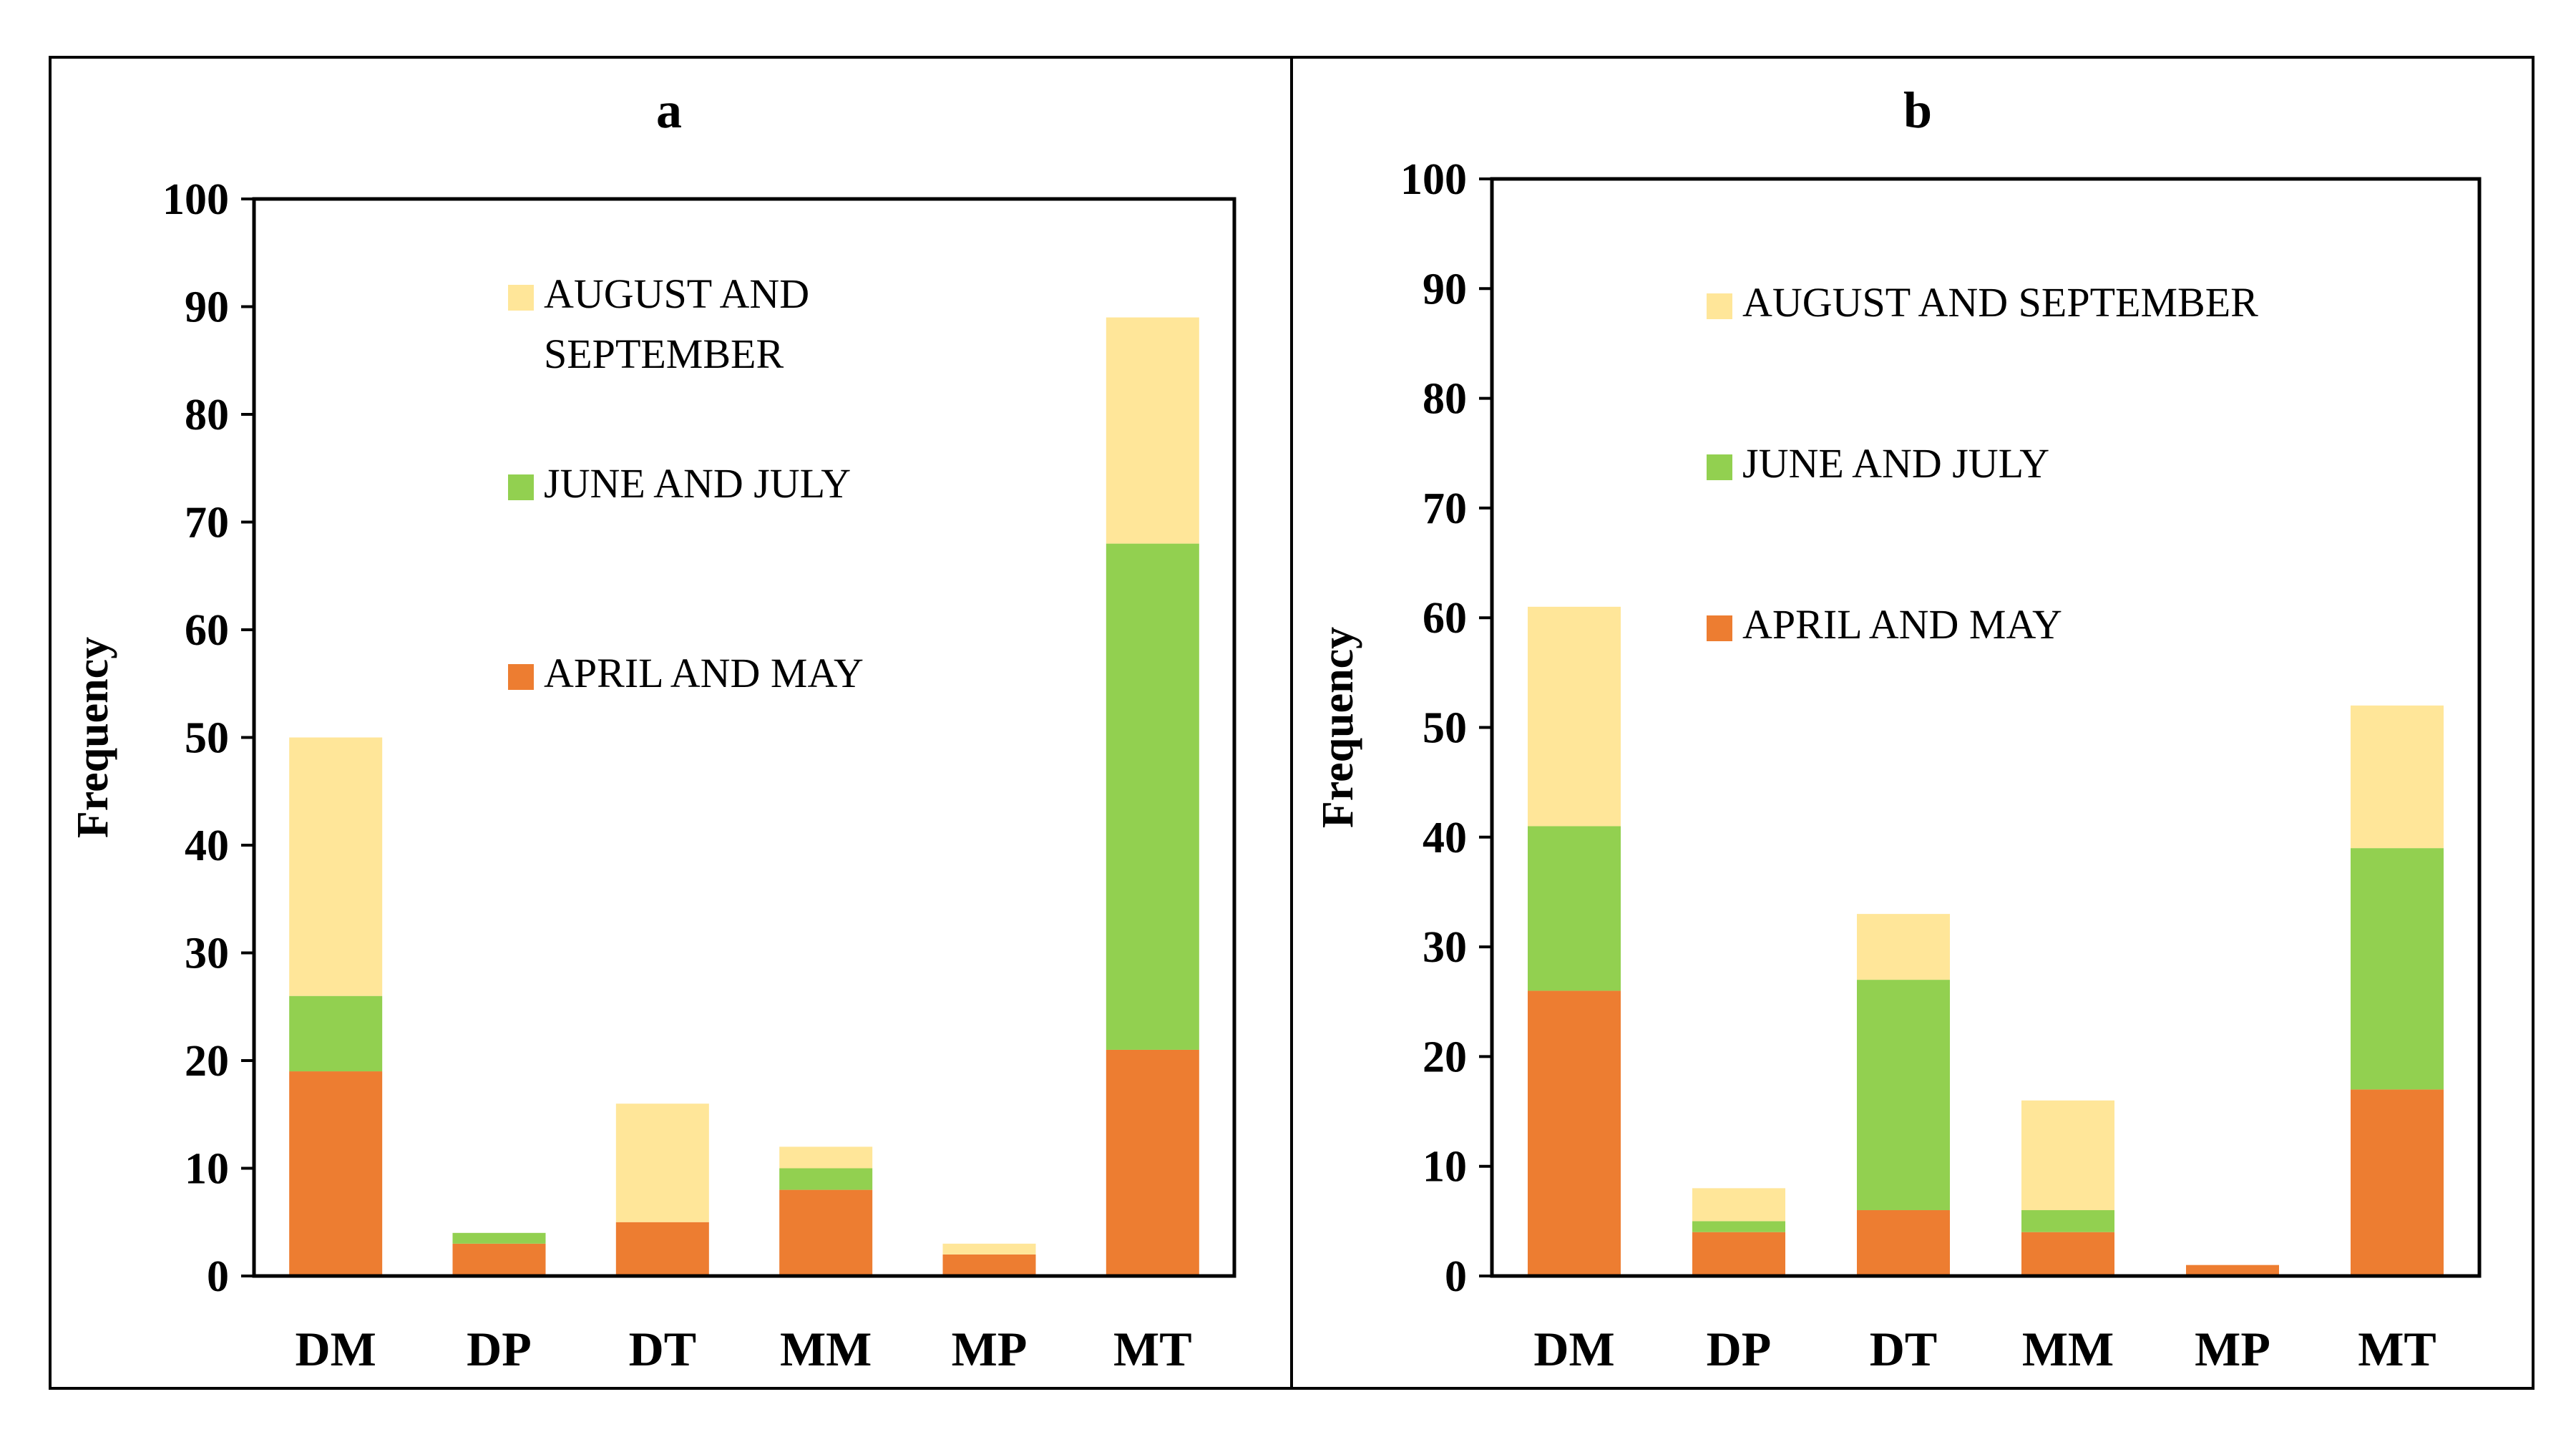 The image size is (2576, 1437). What do you see at coordinates (2000, 302) in the screenshot?
I see `legend-label: AUGUST AND SEPTEMBER` at bounding box center [2000, 302].